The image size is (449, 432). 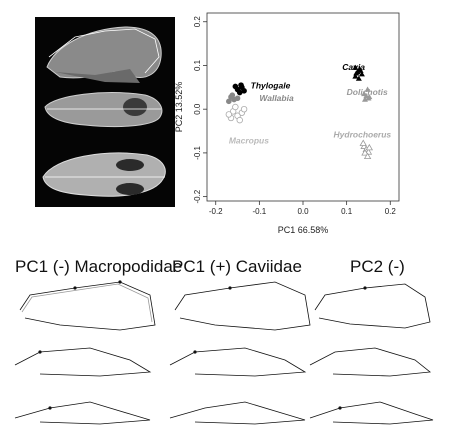 I want to click on skull-lateral-landmarks, so click(x=104, y=51).